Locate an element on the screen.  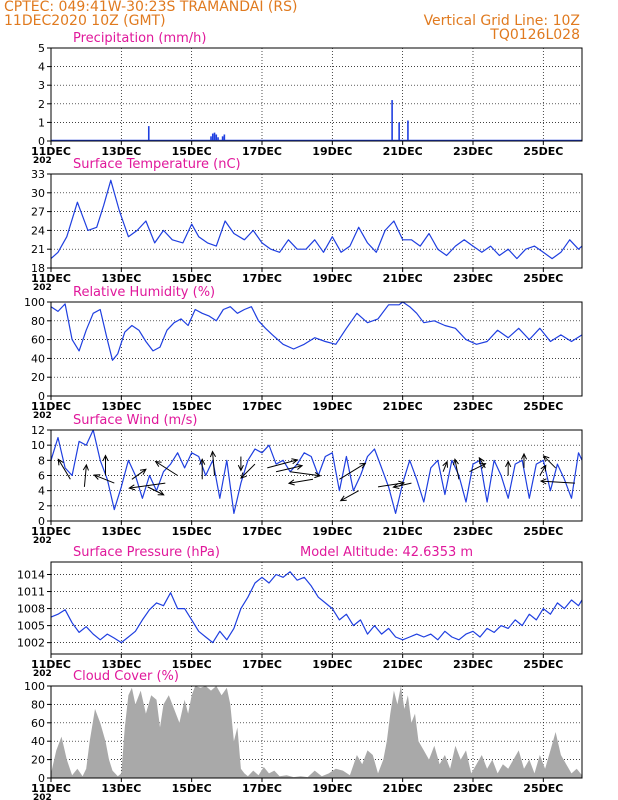
pressure-ytick-label: 1014 is located at coordinates (31, 574).